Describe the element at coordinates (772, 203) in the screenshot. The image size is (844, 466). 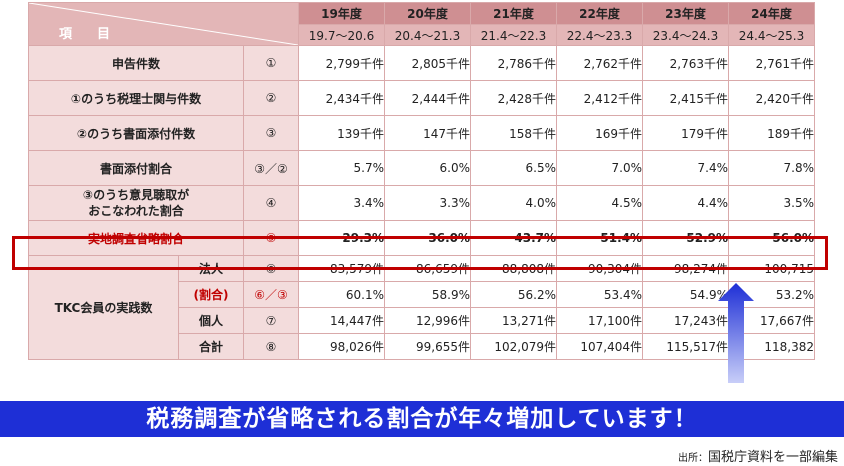
I see `table-cell: 3.5%` at that location.